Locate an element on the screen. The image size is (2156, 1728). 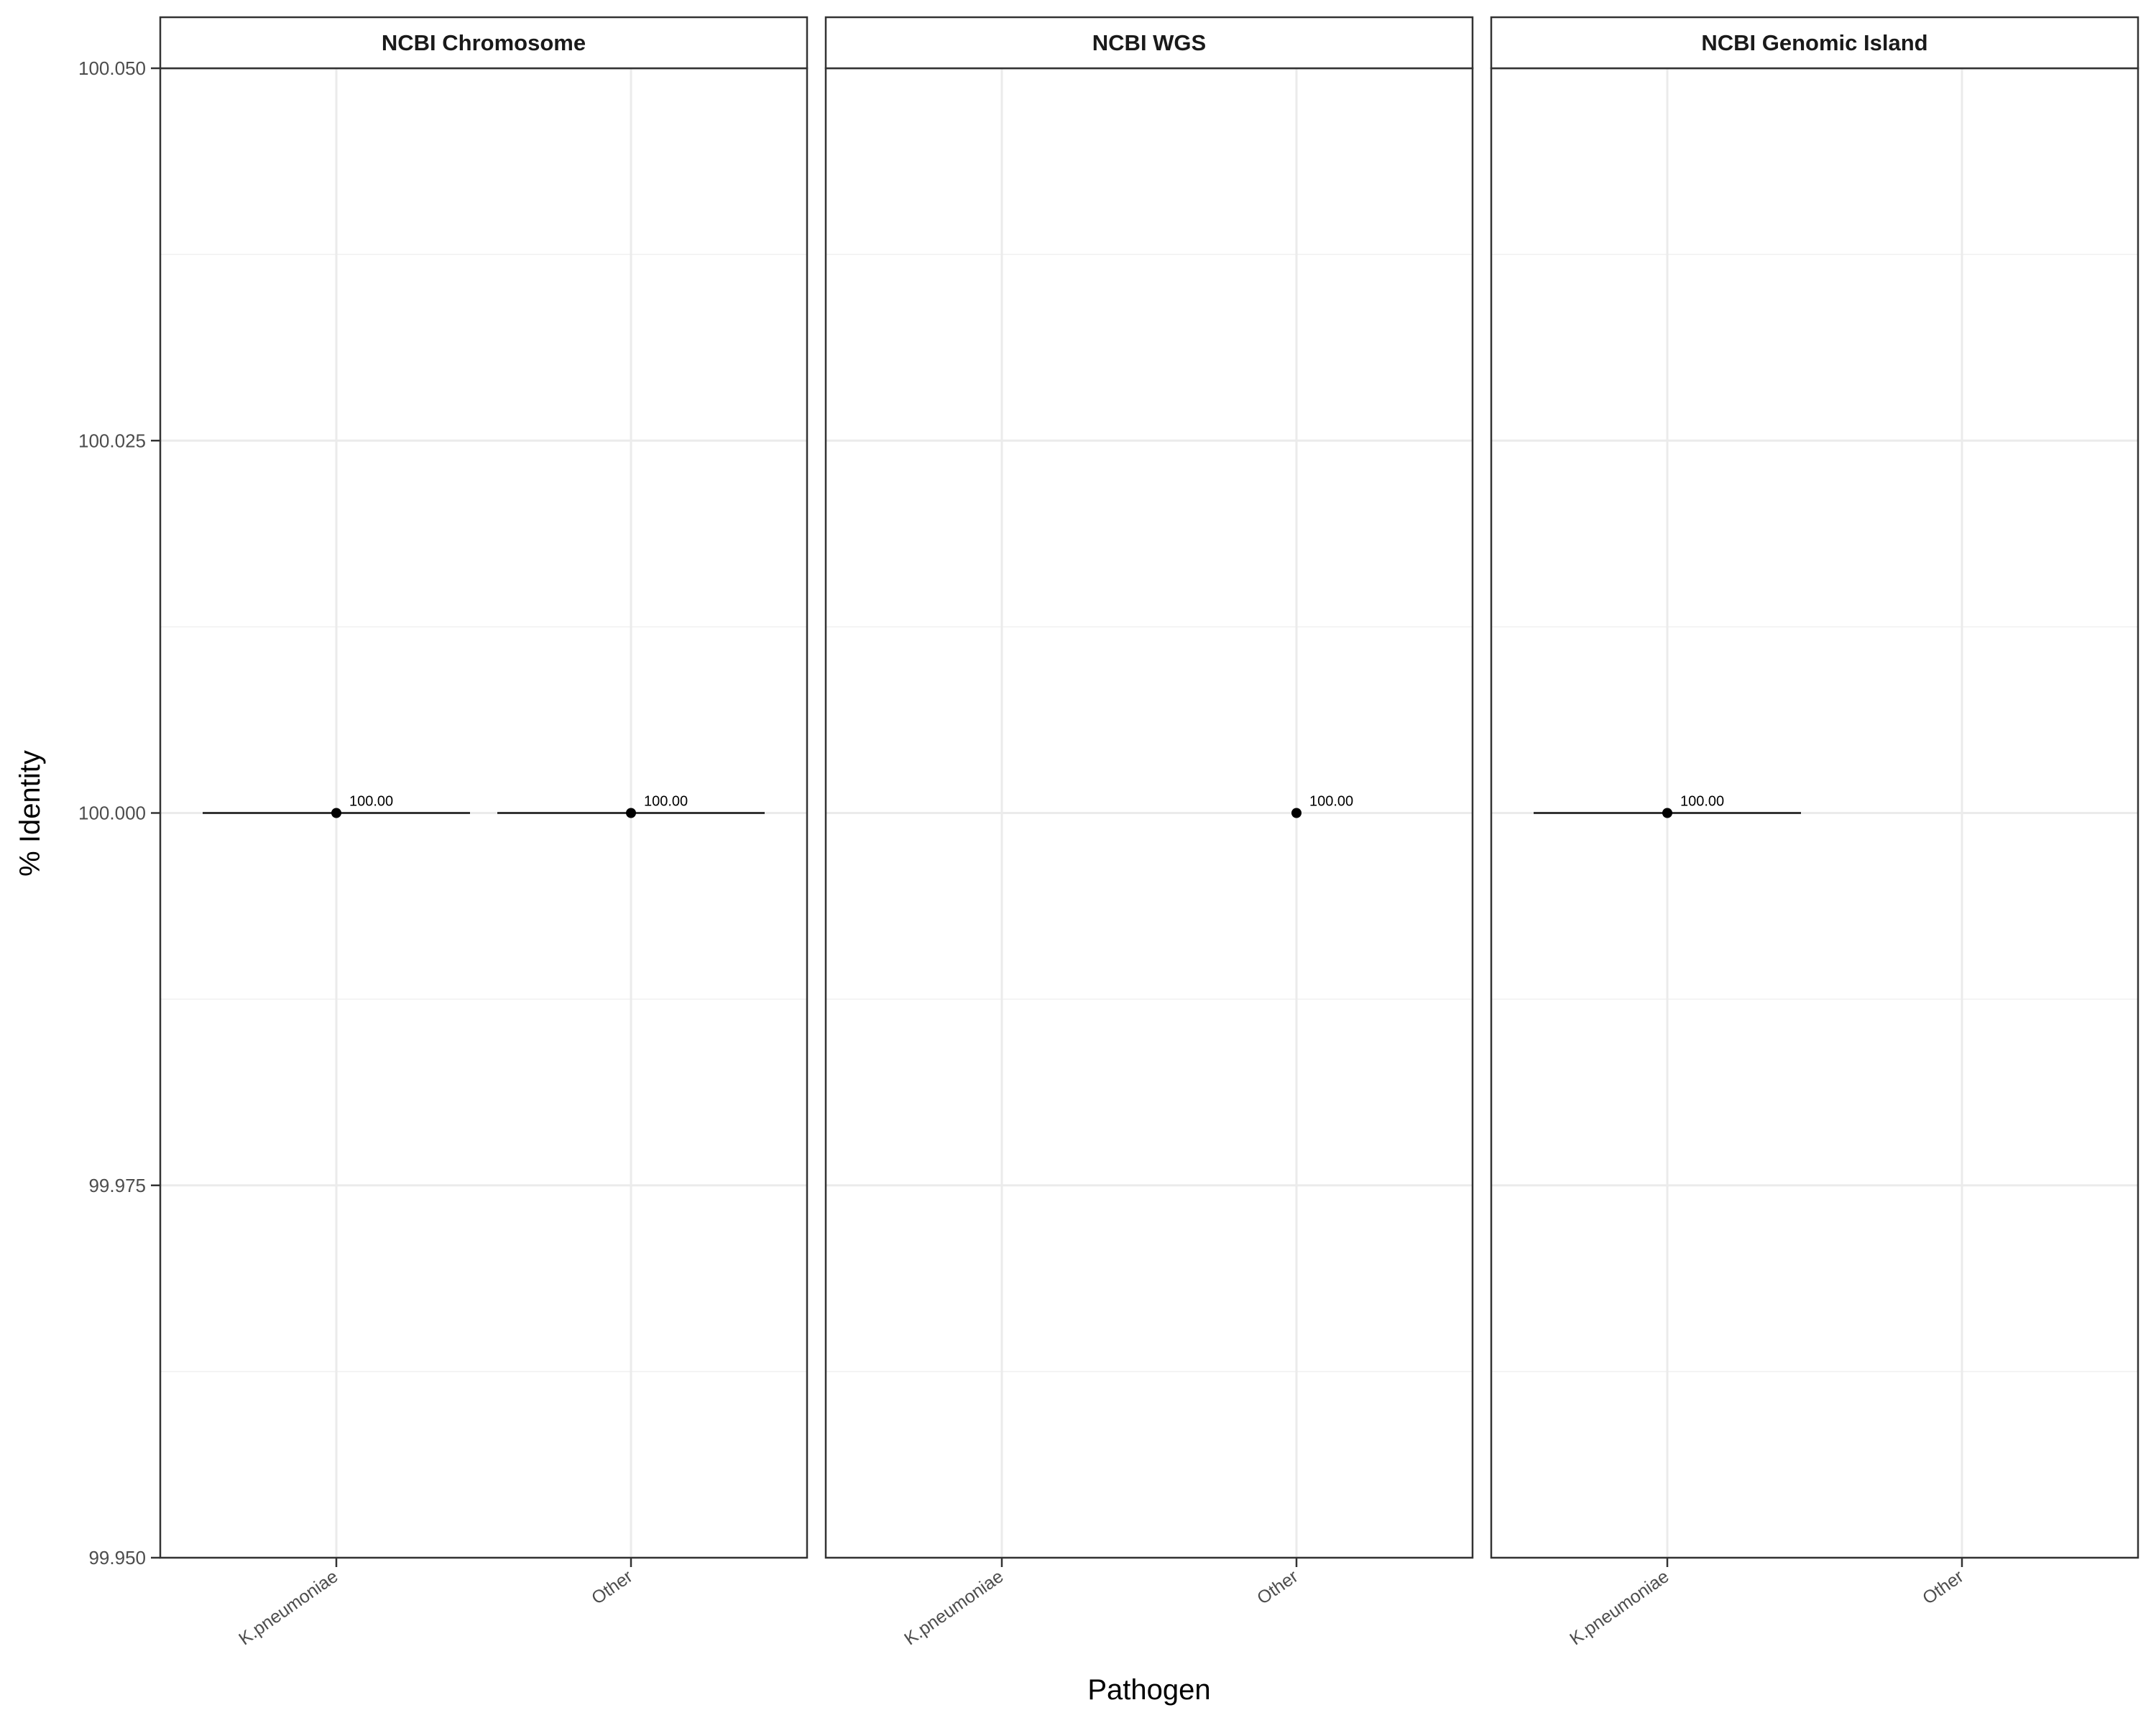
y-tick-label: 99.950 is located at coordinates (117, 1557).